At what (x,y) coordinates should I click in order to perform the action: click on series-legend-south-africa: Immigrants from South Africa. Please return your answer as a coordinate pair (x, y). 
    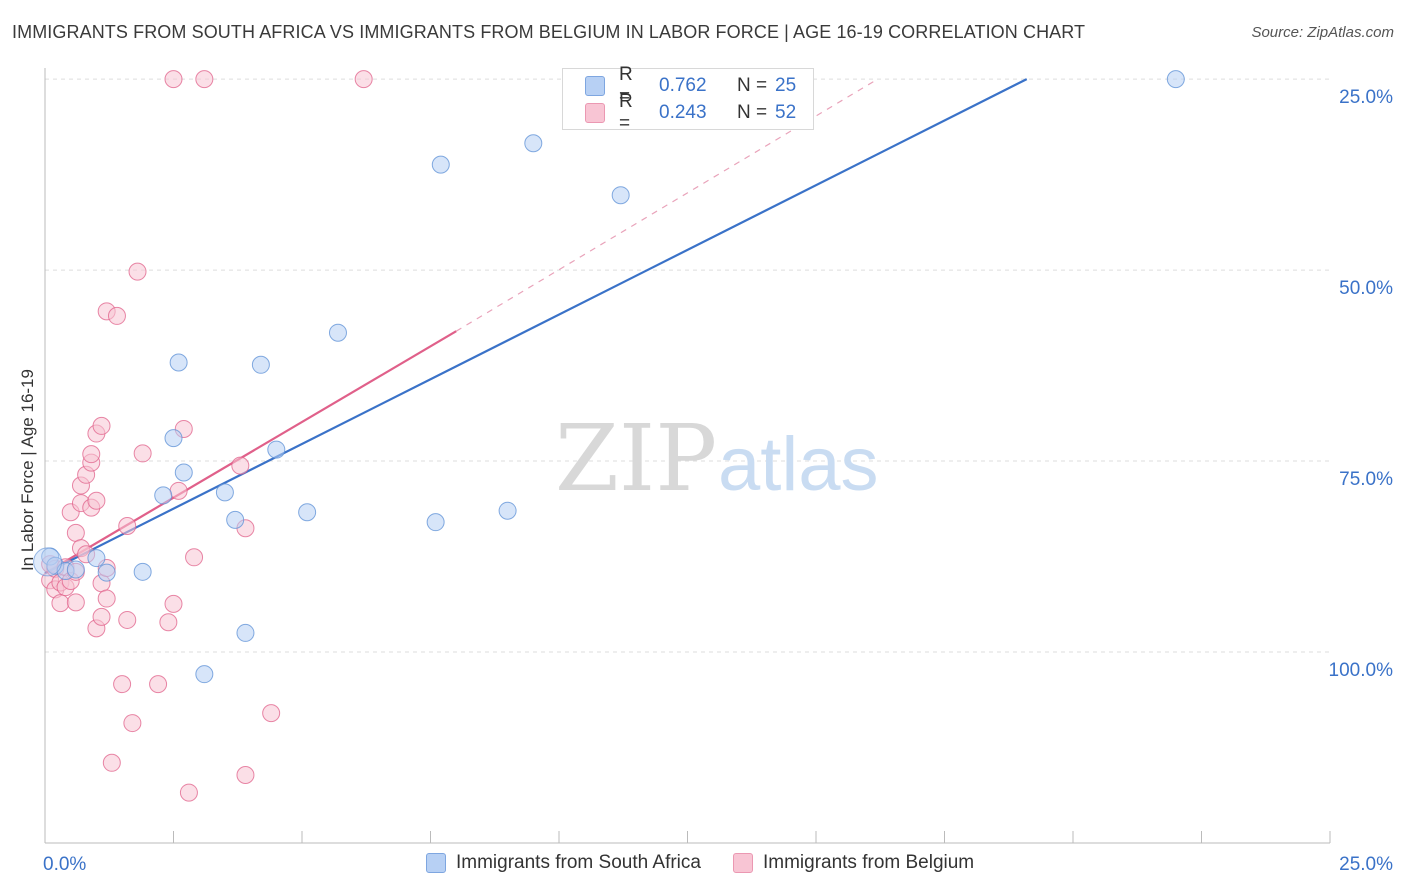
    Looking at the image, I should click on (563, 863).